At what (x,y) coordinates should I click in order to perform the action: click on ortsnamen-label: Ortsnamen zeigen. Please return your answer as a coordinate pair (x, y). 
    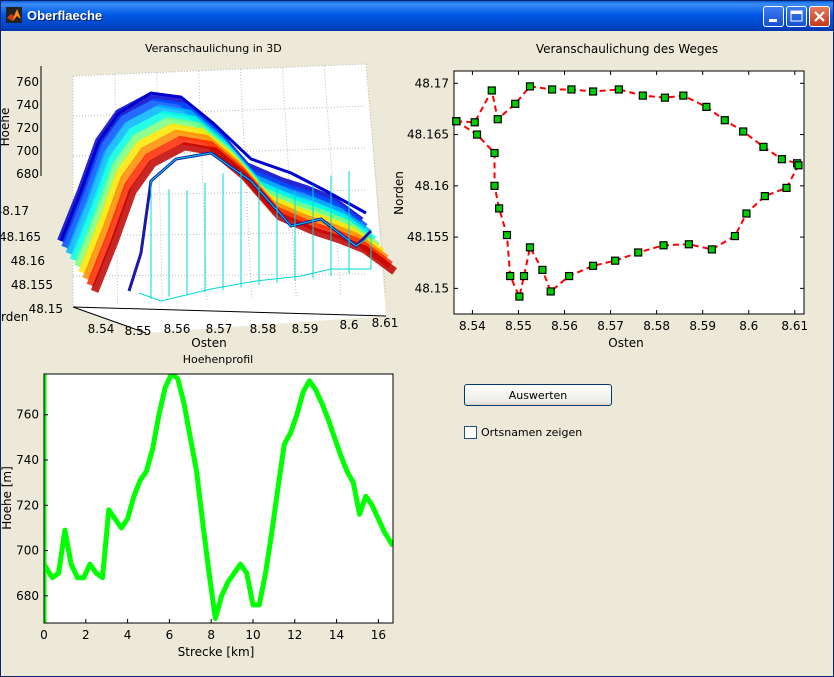
    Looking at the image, I should click on (532, 432).